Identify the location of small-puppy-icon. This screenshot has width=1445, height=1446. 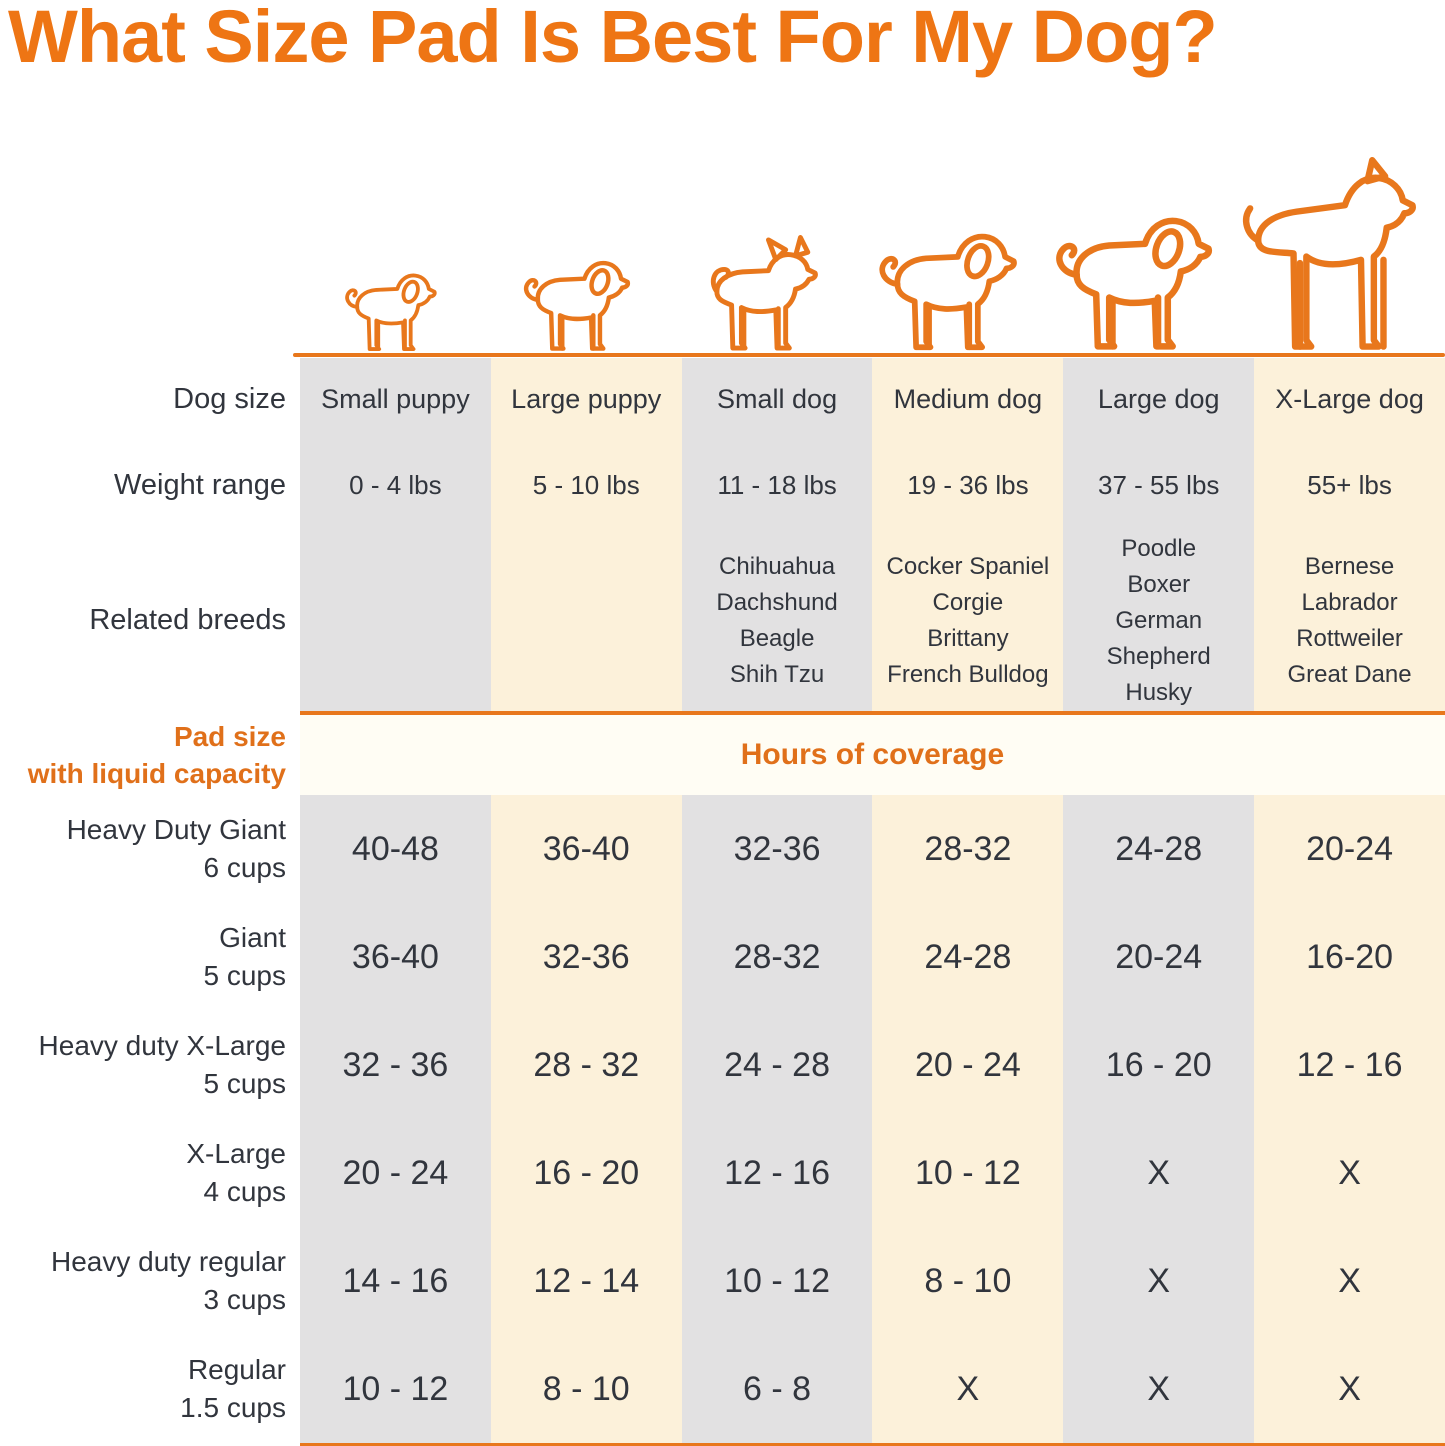
(393, 309).